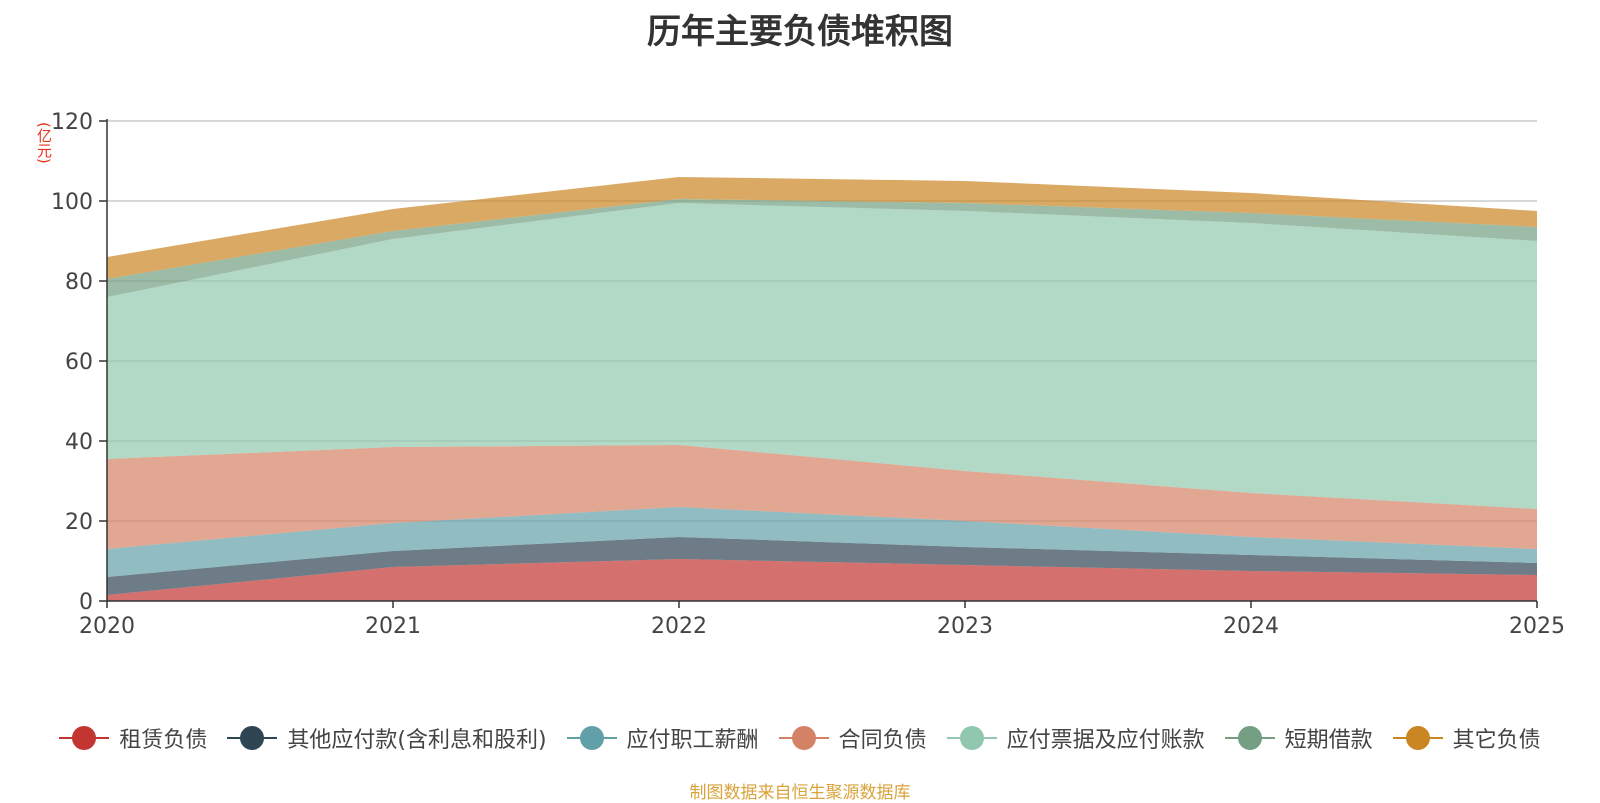 This screenshot has height=803, width=1600. I want to click on chart-title: 历年主要负债堆积图, so click(800, 32).